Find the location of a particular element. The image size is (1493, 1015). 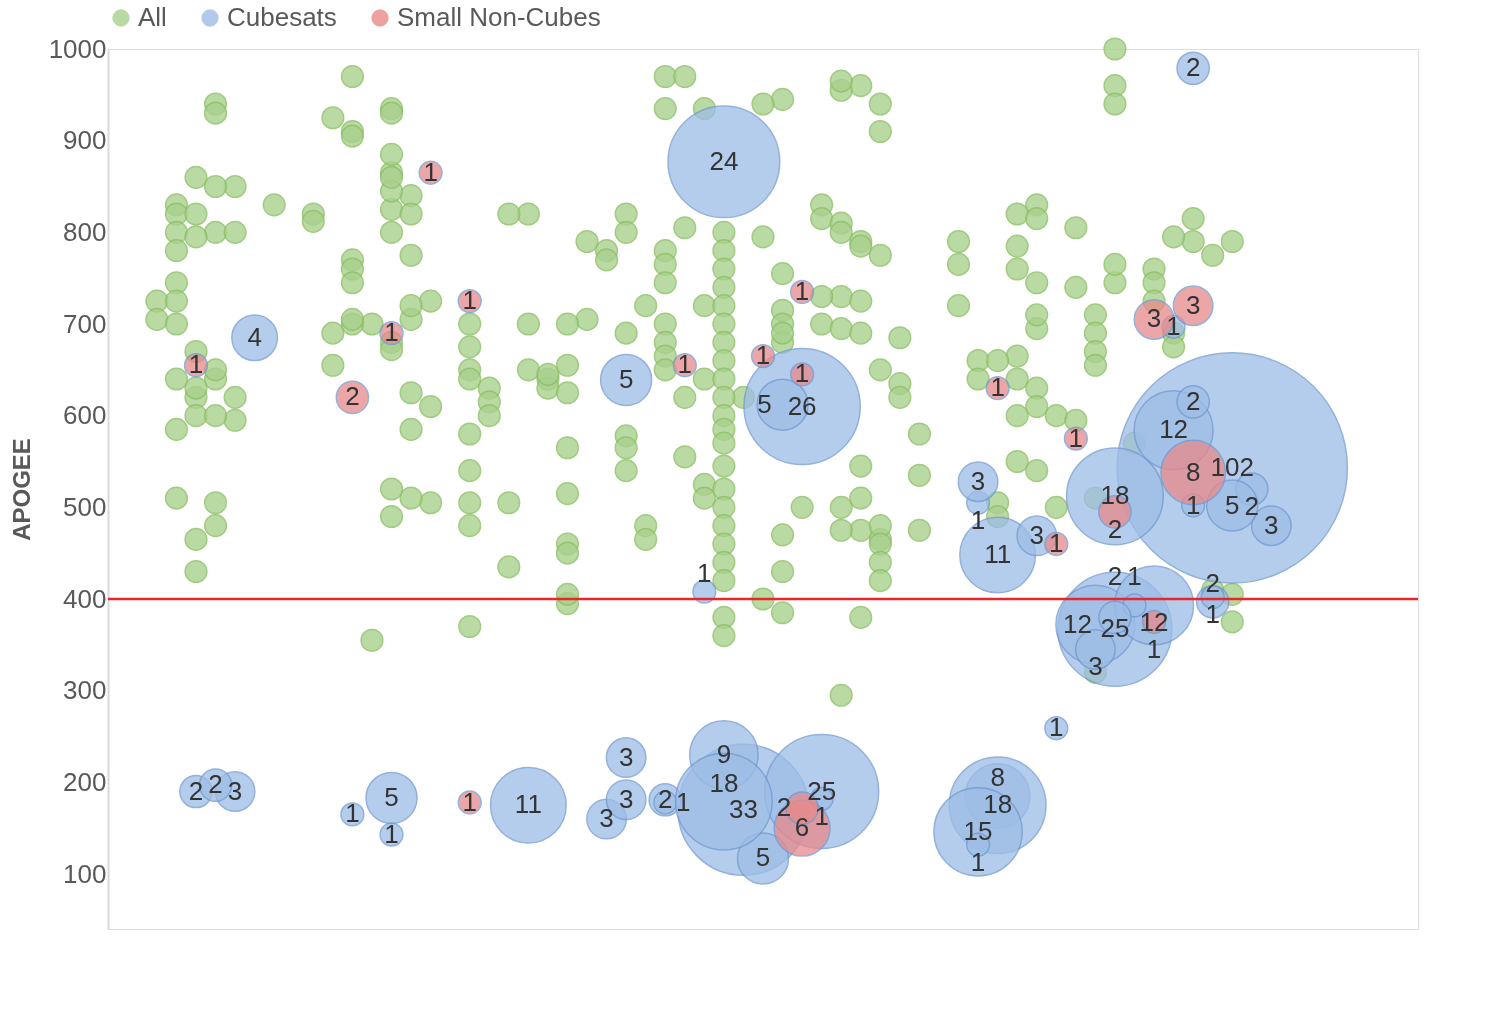

legend-label: Cubesats is located at coordinates (282, 17).